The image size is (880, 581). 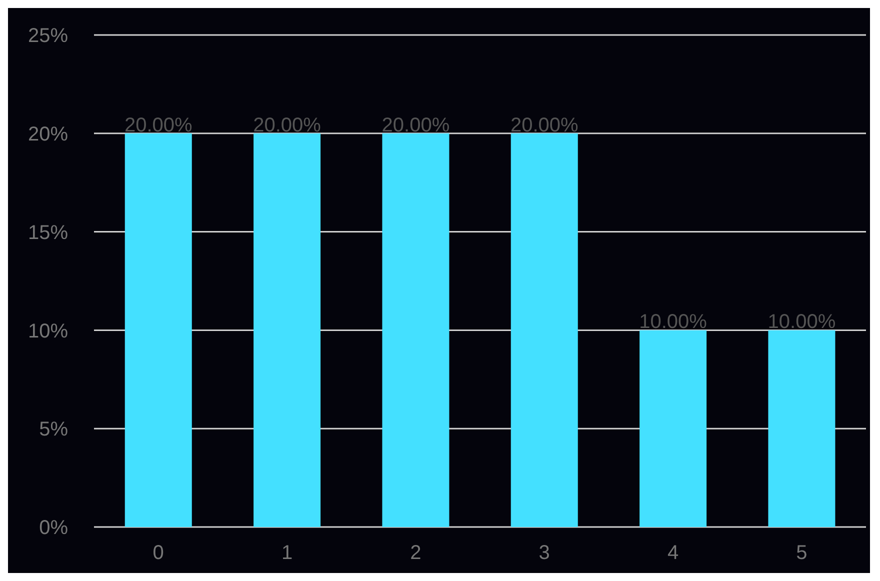 What do you see at coordinates (158, 553) in the screenshot?
I see `x-tick-label: 0` at bounding box center [158, 553].